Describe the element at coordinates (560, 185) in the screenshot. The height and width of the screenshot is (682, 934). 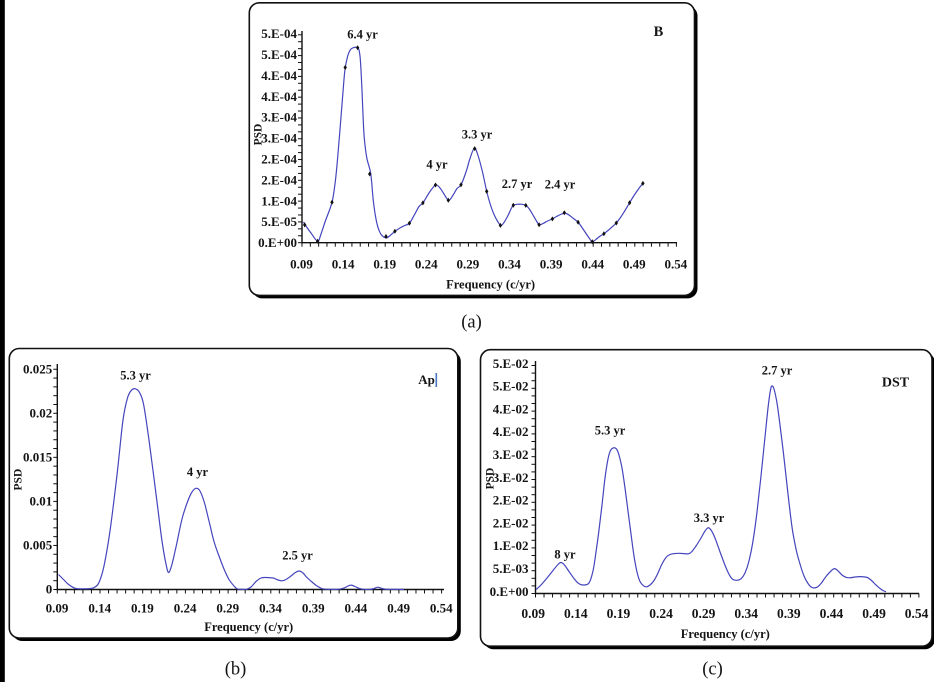
I see `svg-text: 2.4 yr` at that location.